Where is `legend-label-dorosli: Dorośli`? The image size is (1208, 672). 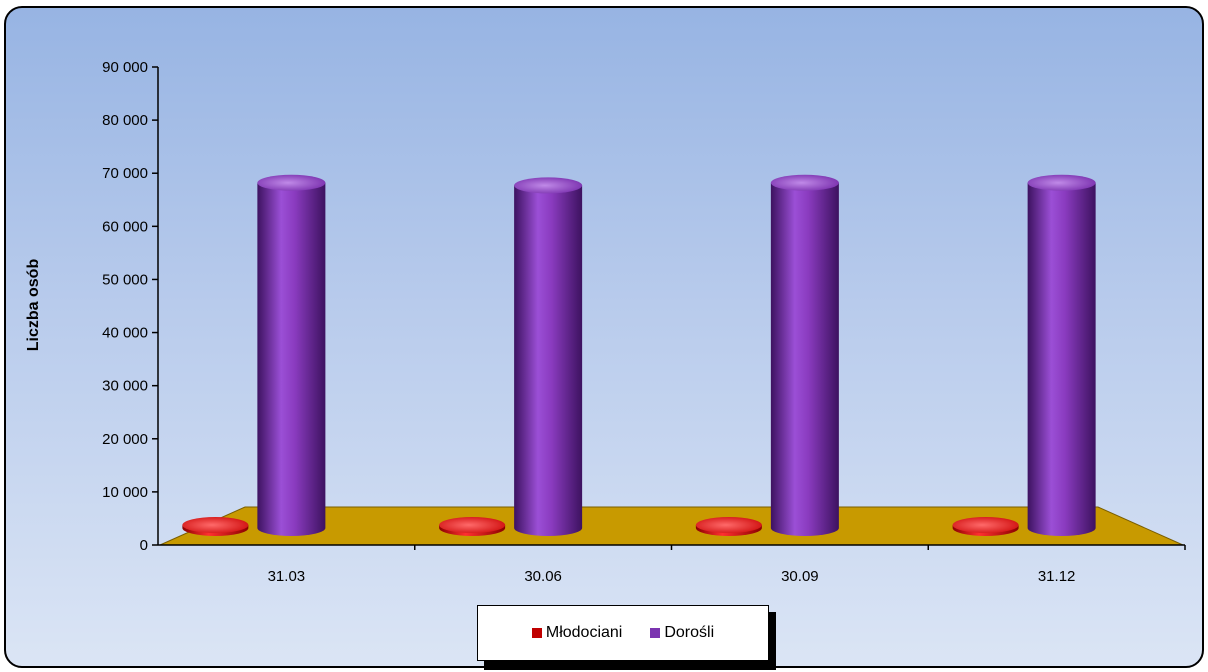
legend-label-dorosli: Dorośli is located at coordinates (689, 632).